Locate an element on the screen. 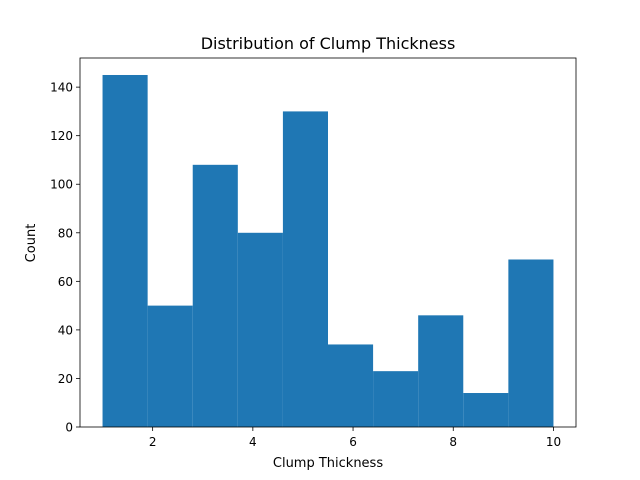 This screenshot has height=480, width=640. chart-title: Distribution of Clump Thickness is located at coordinates (328, 43).